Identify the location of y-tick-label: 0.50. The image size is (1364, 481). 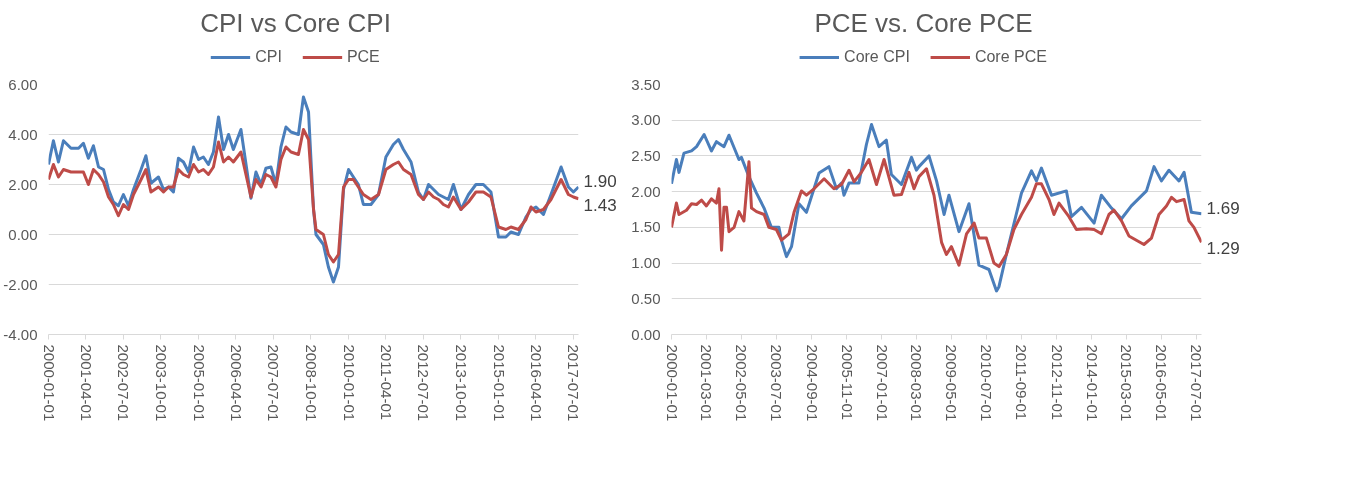
(646, 298).